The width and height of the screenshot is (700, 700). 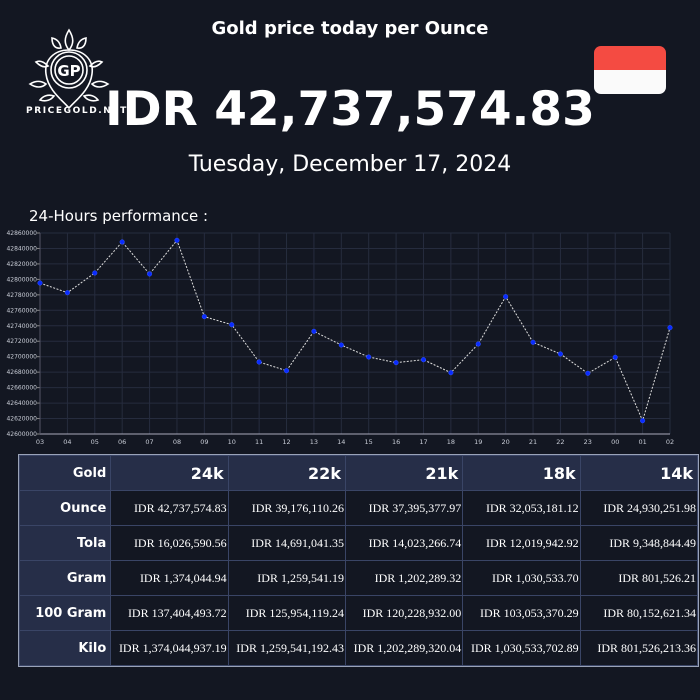 What do you see at coordinates (286, 578) in the screenshot?
I see `price-cell: IDR 1,259,541.19` at bounding box center [286, 578].